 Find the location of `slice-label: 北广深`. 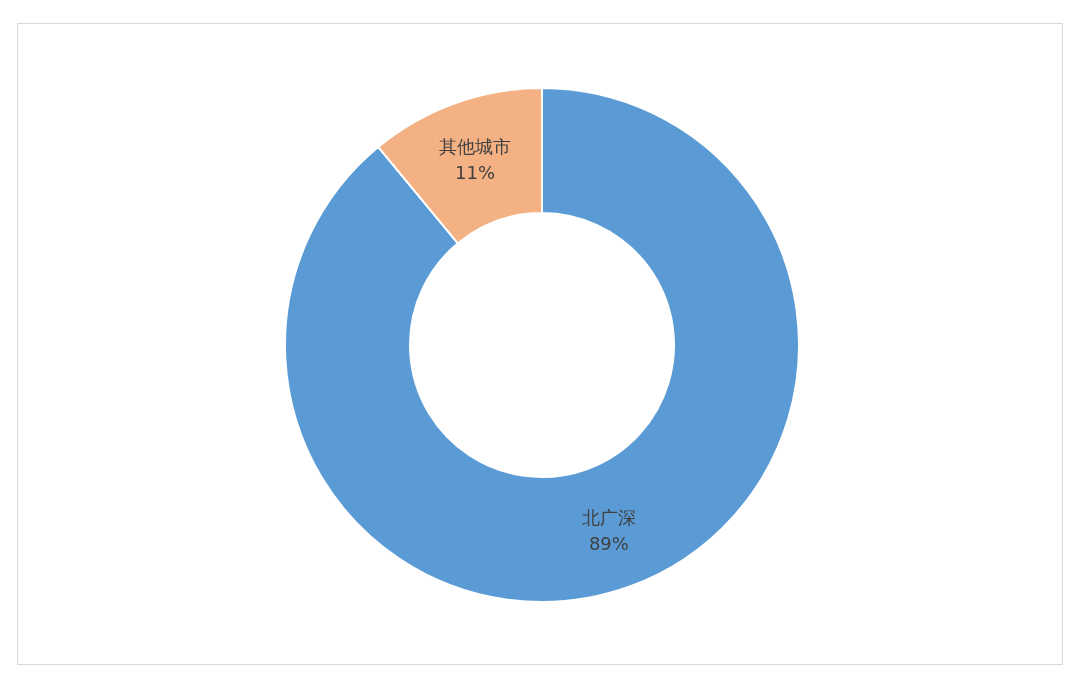

slice-label: 北广深 is located at coordinates (608, 518).